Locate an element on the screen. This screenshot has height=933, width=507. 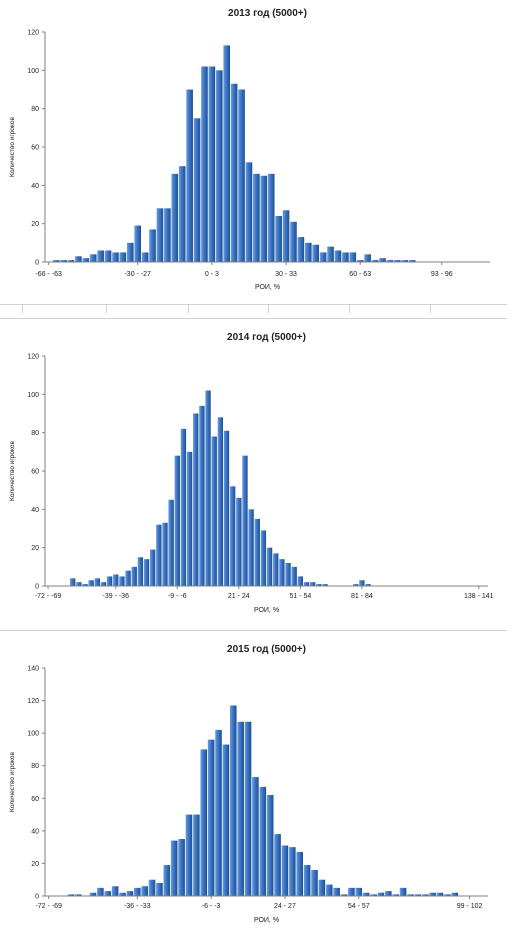
chart-title: 2015 год (5000+) is located at coordinates (266, 649).